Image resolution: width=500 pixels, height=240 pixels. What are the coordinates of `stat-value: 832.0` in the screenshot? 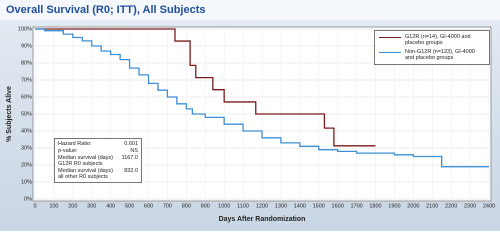 It's located at (131, 171).